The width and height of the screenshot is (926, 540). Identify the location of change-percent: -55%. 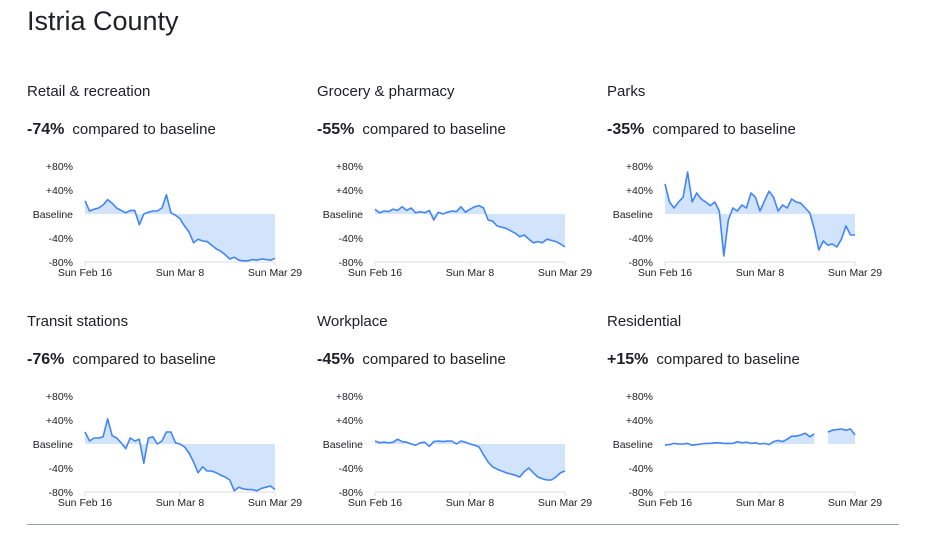
(336, 129).